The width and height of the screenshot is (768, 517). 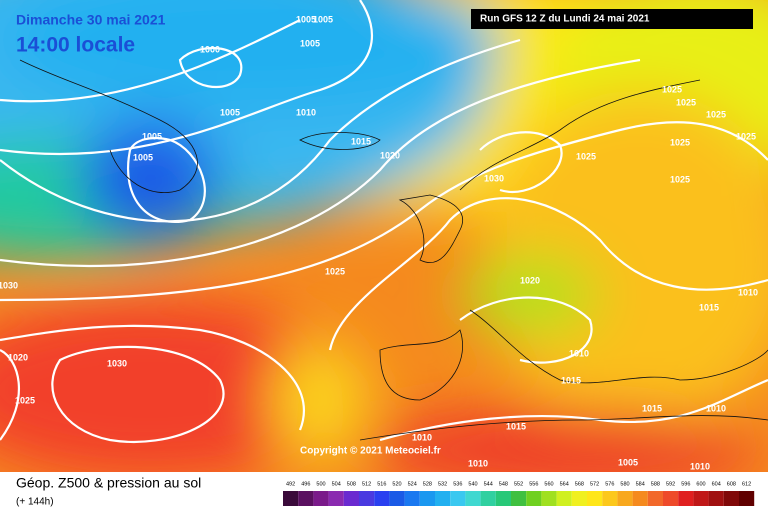 What do you see at coordinates (488, 484) in the screenshot?
I see `scale-label: 544` at bounding box center [488, 484].